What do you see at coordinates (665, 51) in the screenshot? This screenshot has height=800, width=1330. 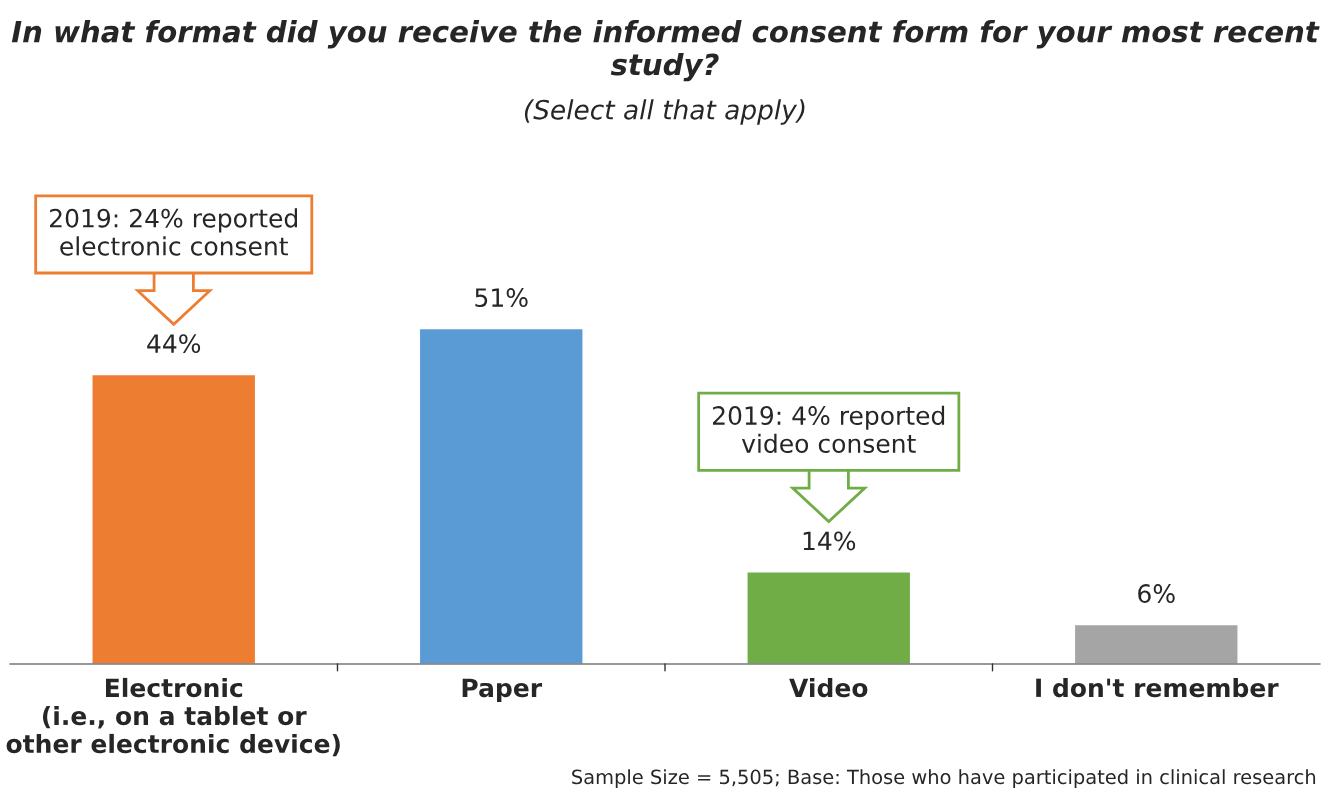 I see `chart-title: In what format did you receive the informed consent form for your most recent study?` at bounding box center [665, 51].